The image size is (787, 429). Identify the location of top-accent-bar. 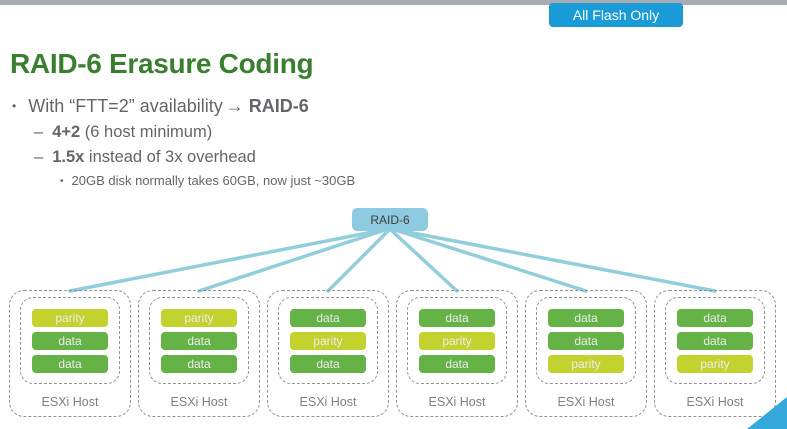
(393, 2).